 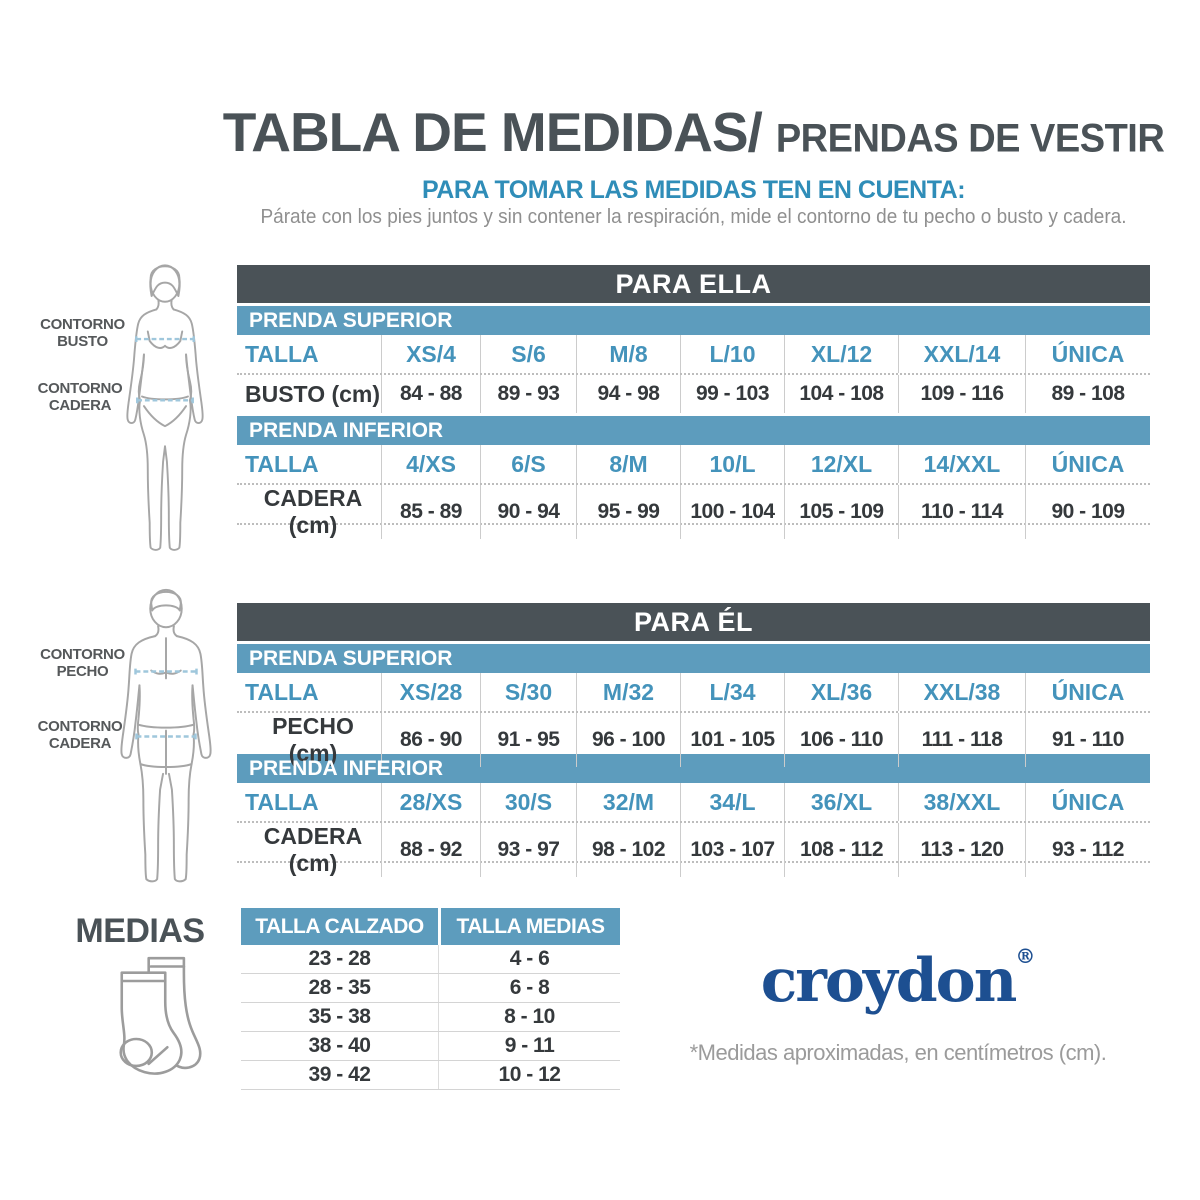 What do you see at coordinates (528, 464) in the screenshot?
I see `size-cell: 6/S` at bounding box center [528, 464].